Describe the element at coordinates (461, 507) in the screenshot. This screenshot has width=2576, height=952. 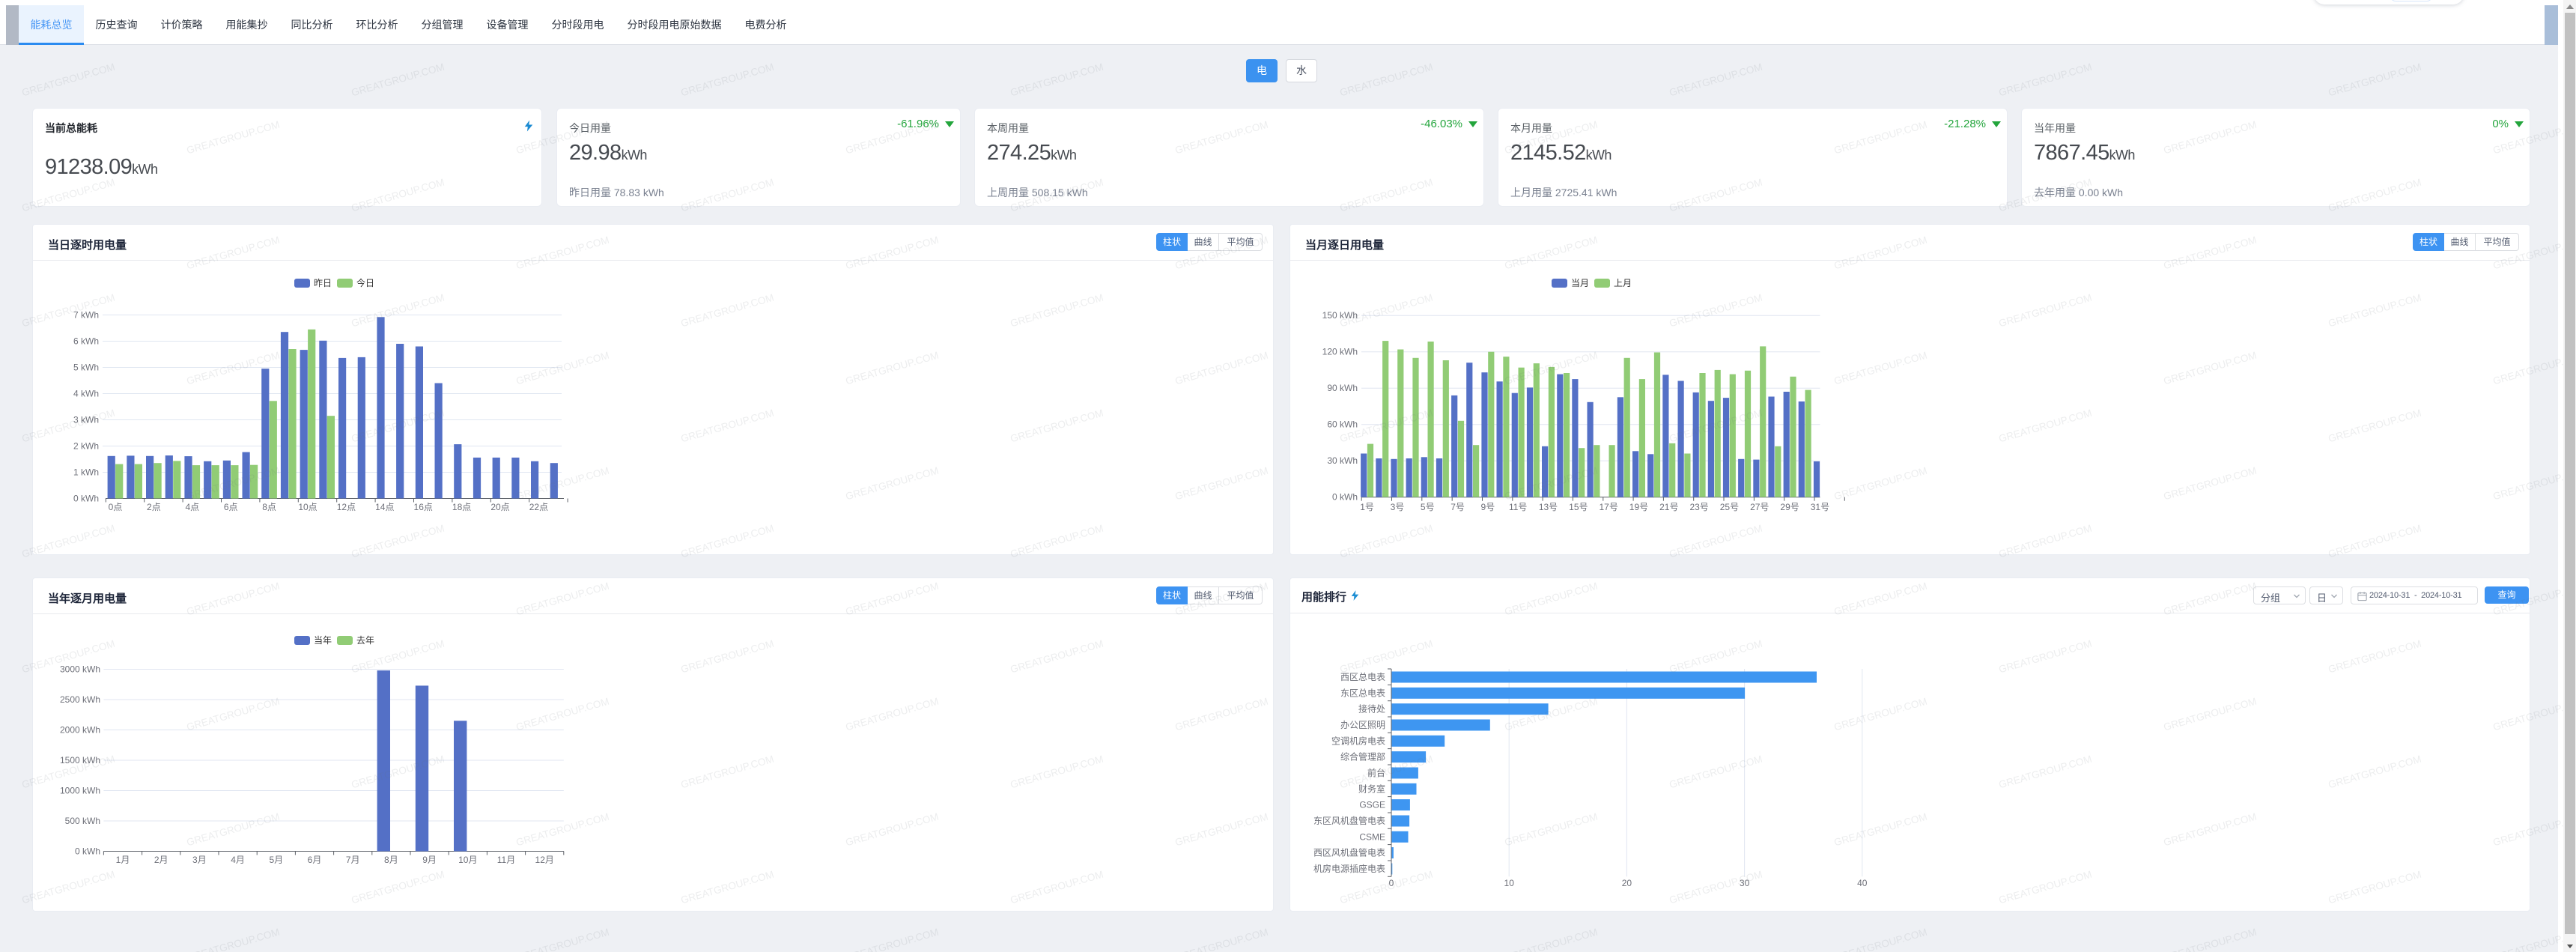
I see `svg-text: 18点` at that location.